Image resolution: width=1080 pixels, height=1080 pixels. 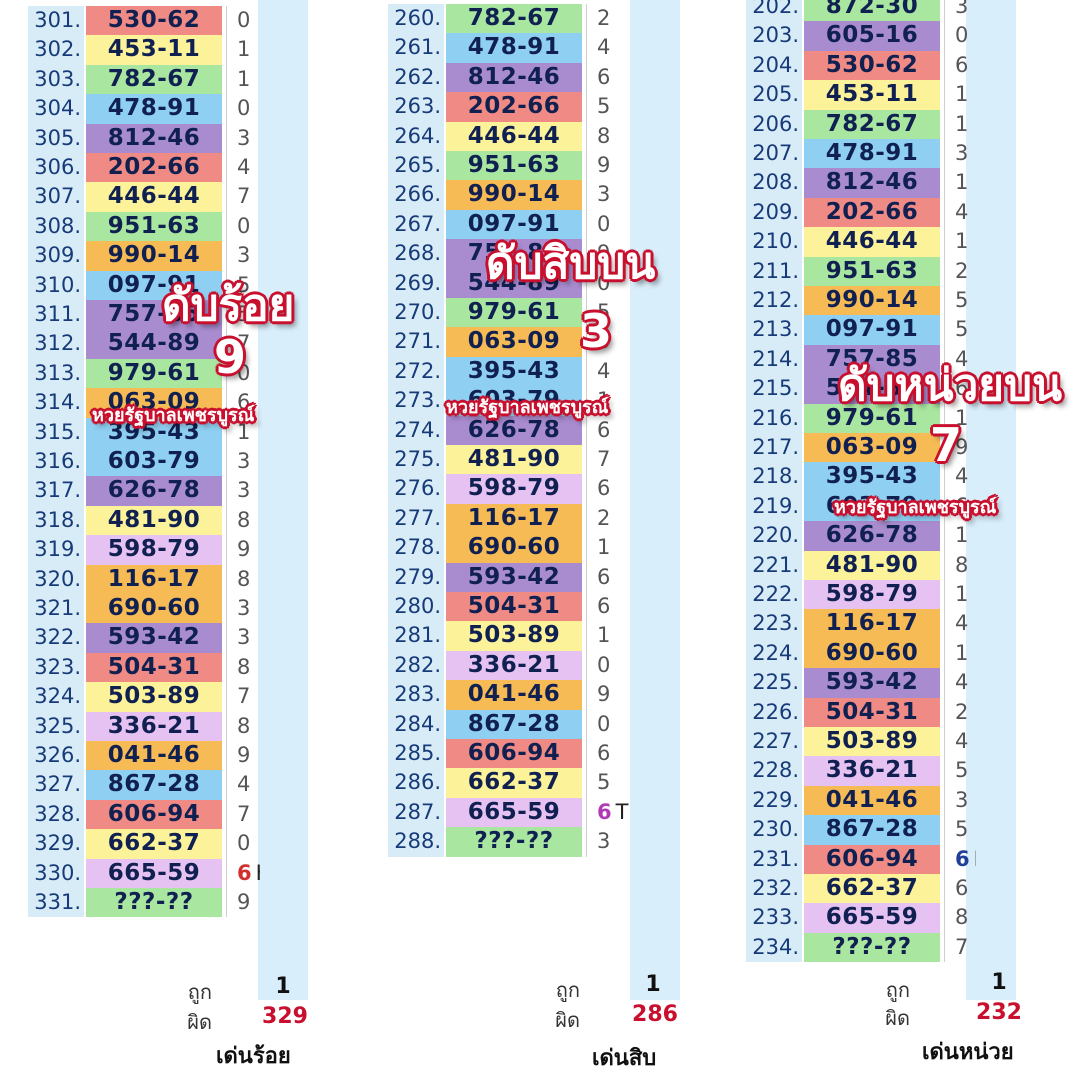 I want to click on list-item: 205. 453-11 1, so click(x=861, y=95).